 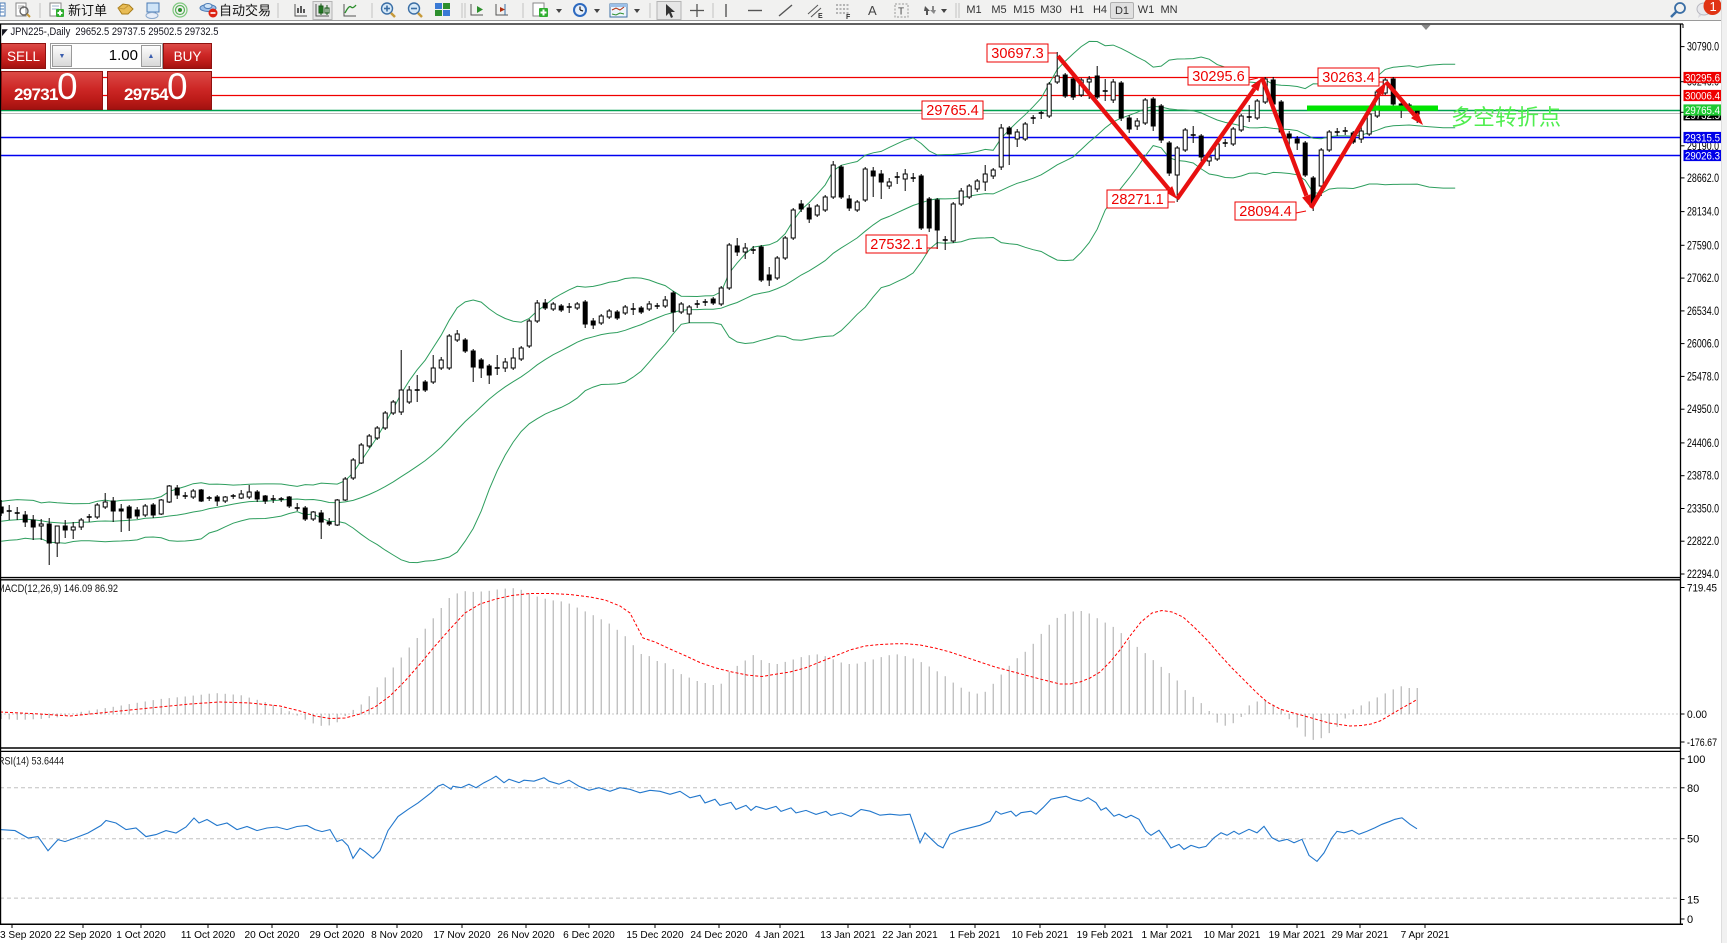 I want to click on svg-text: 30790.0, so click(x=1703, y=48).